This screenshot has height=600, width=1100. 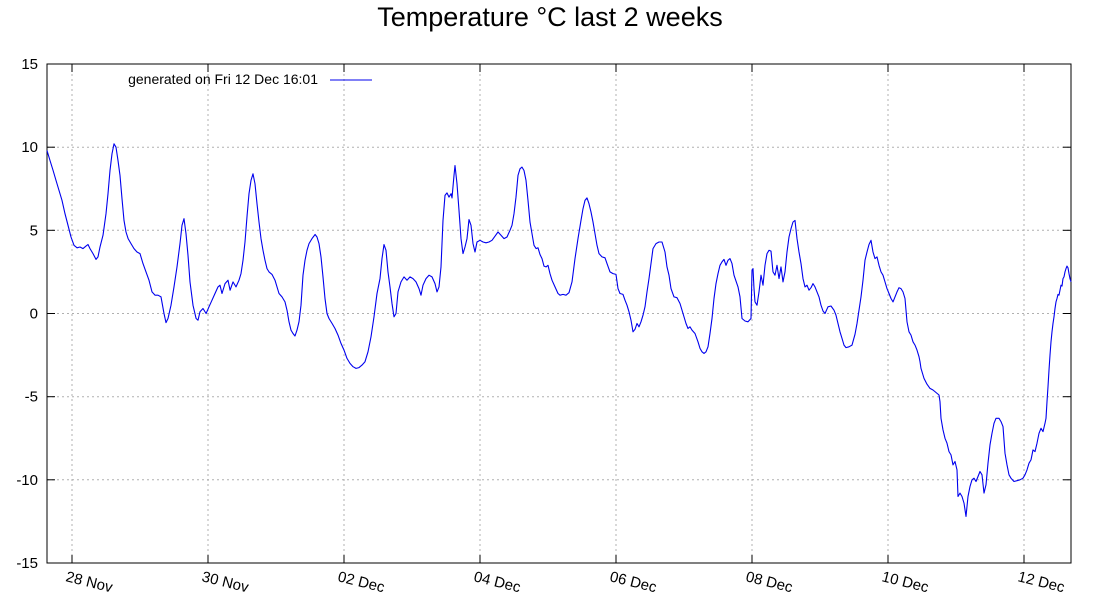 I want to click on legend: generated on Fri 12 Dec 16:01, so click(x=250, y=79).